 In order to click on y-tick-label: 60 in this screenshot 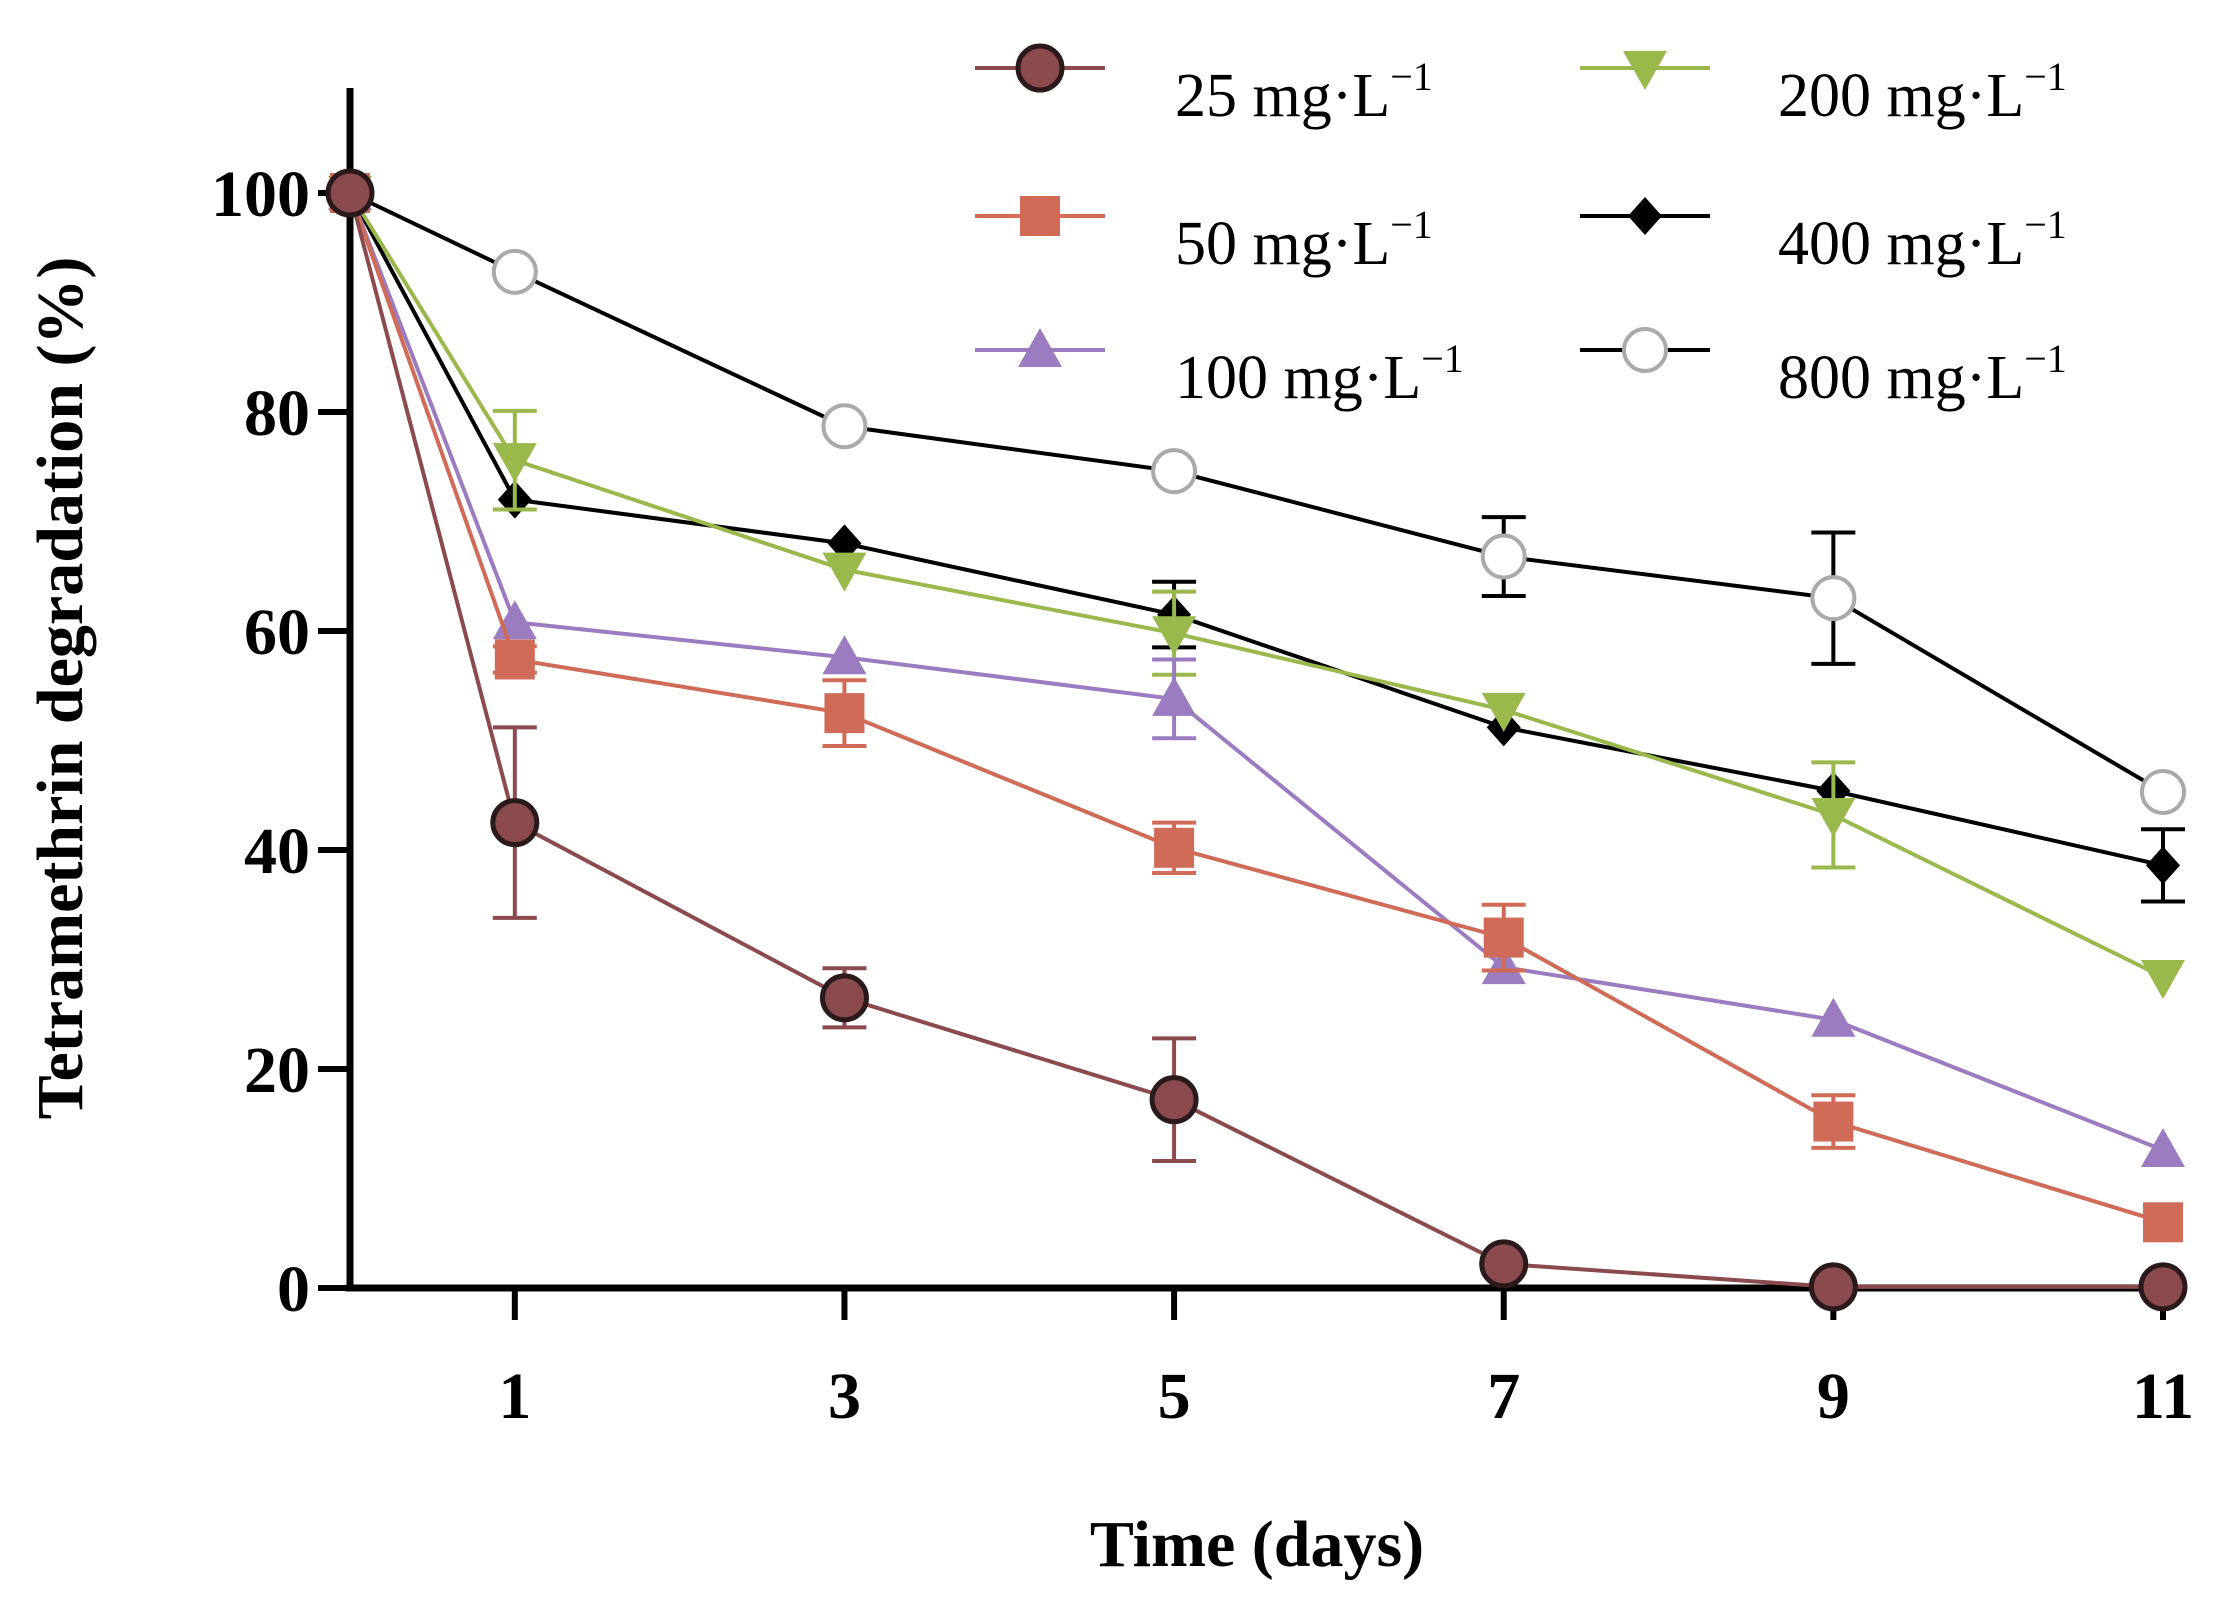, I will do `click(277, 632)`.